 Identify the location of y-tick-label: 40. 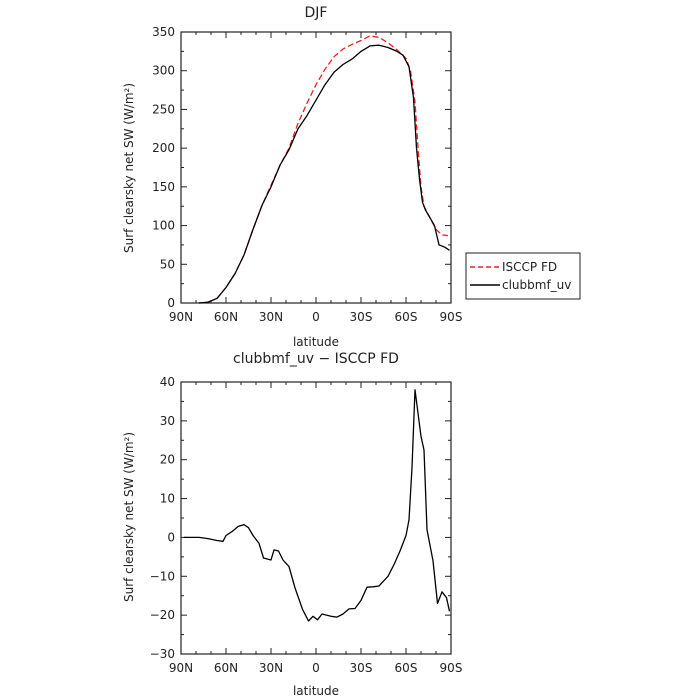
(167, 382).